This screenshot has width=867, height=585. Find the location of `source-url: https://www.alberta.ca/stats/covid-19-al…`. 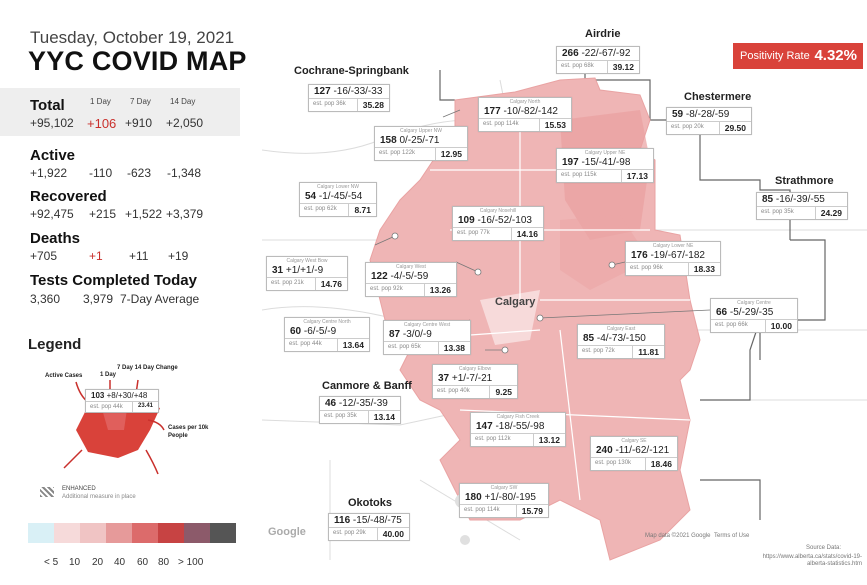

source-url: https://www.alberta.ca/stats/covid-19-al… is located at coordinates (812, 560).